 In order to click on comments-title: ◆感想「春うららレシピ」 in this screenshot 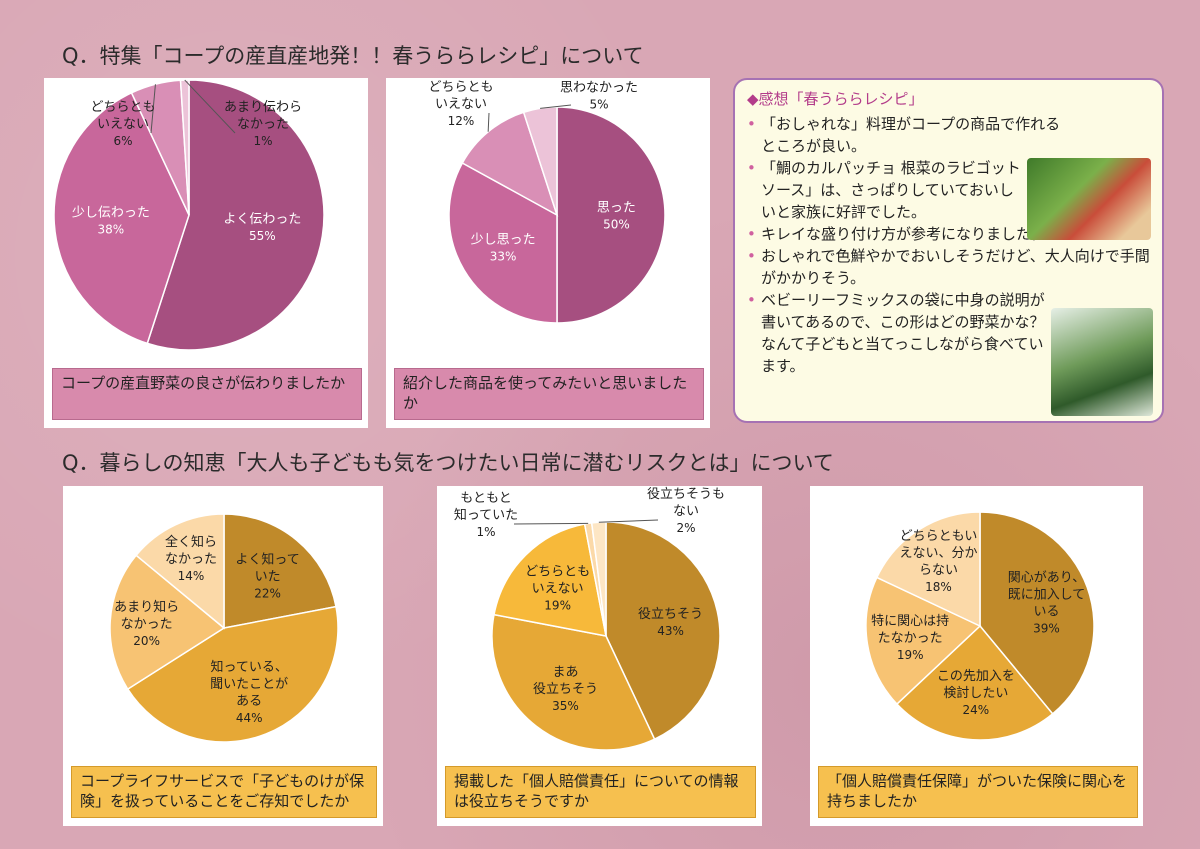, I will do `click(835, 99)`.